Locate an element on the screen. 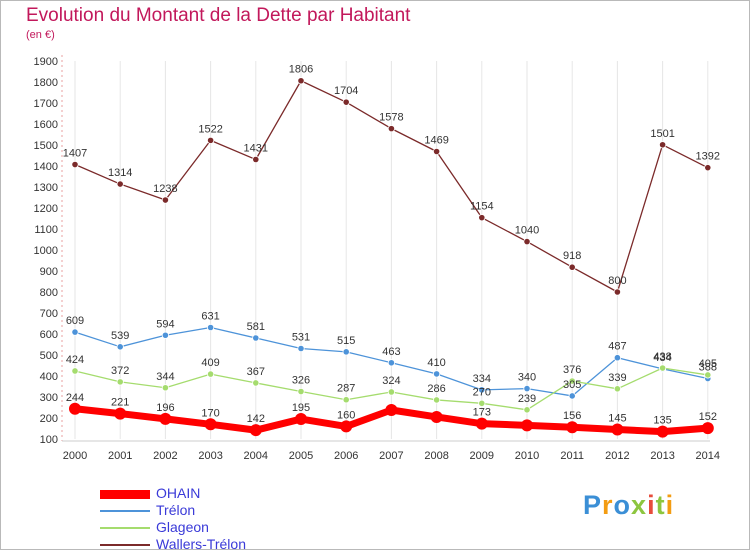  x-tick-label: 2014 is located at coordinates (708, 456).